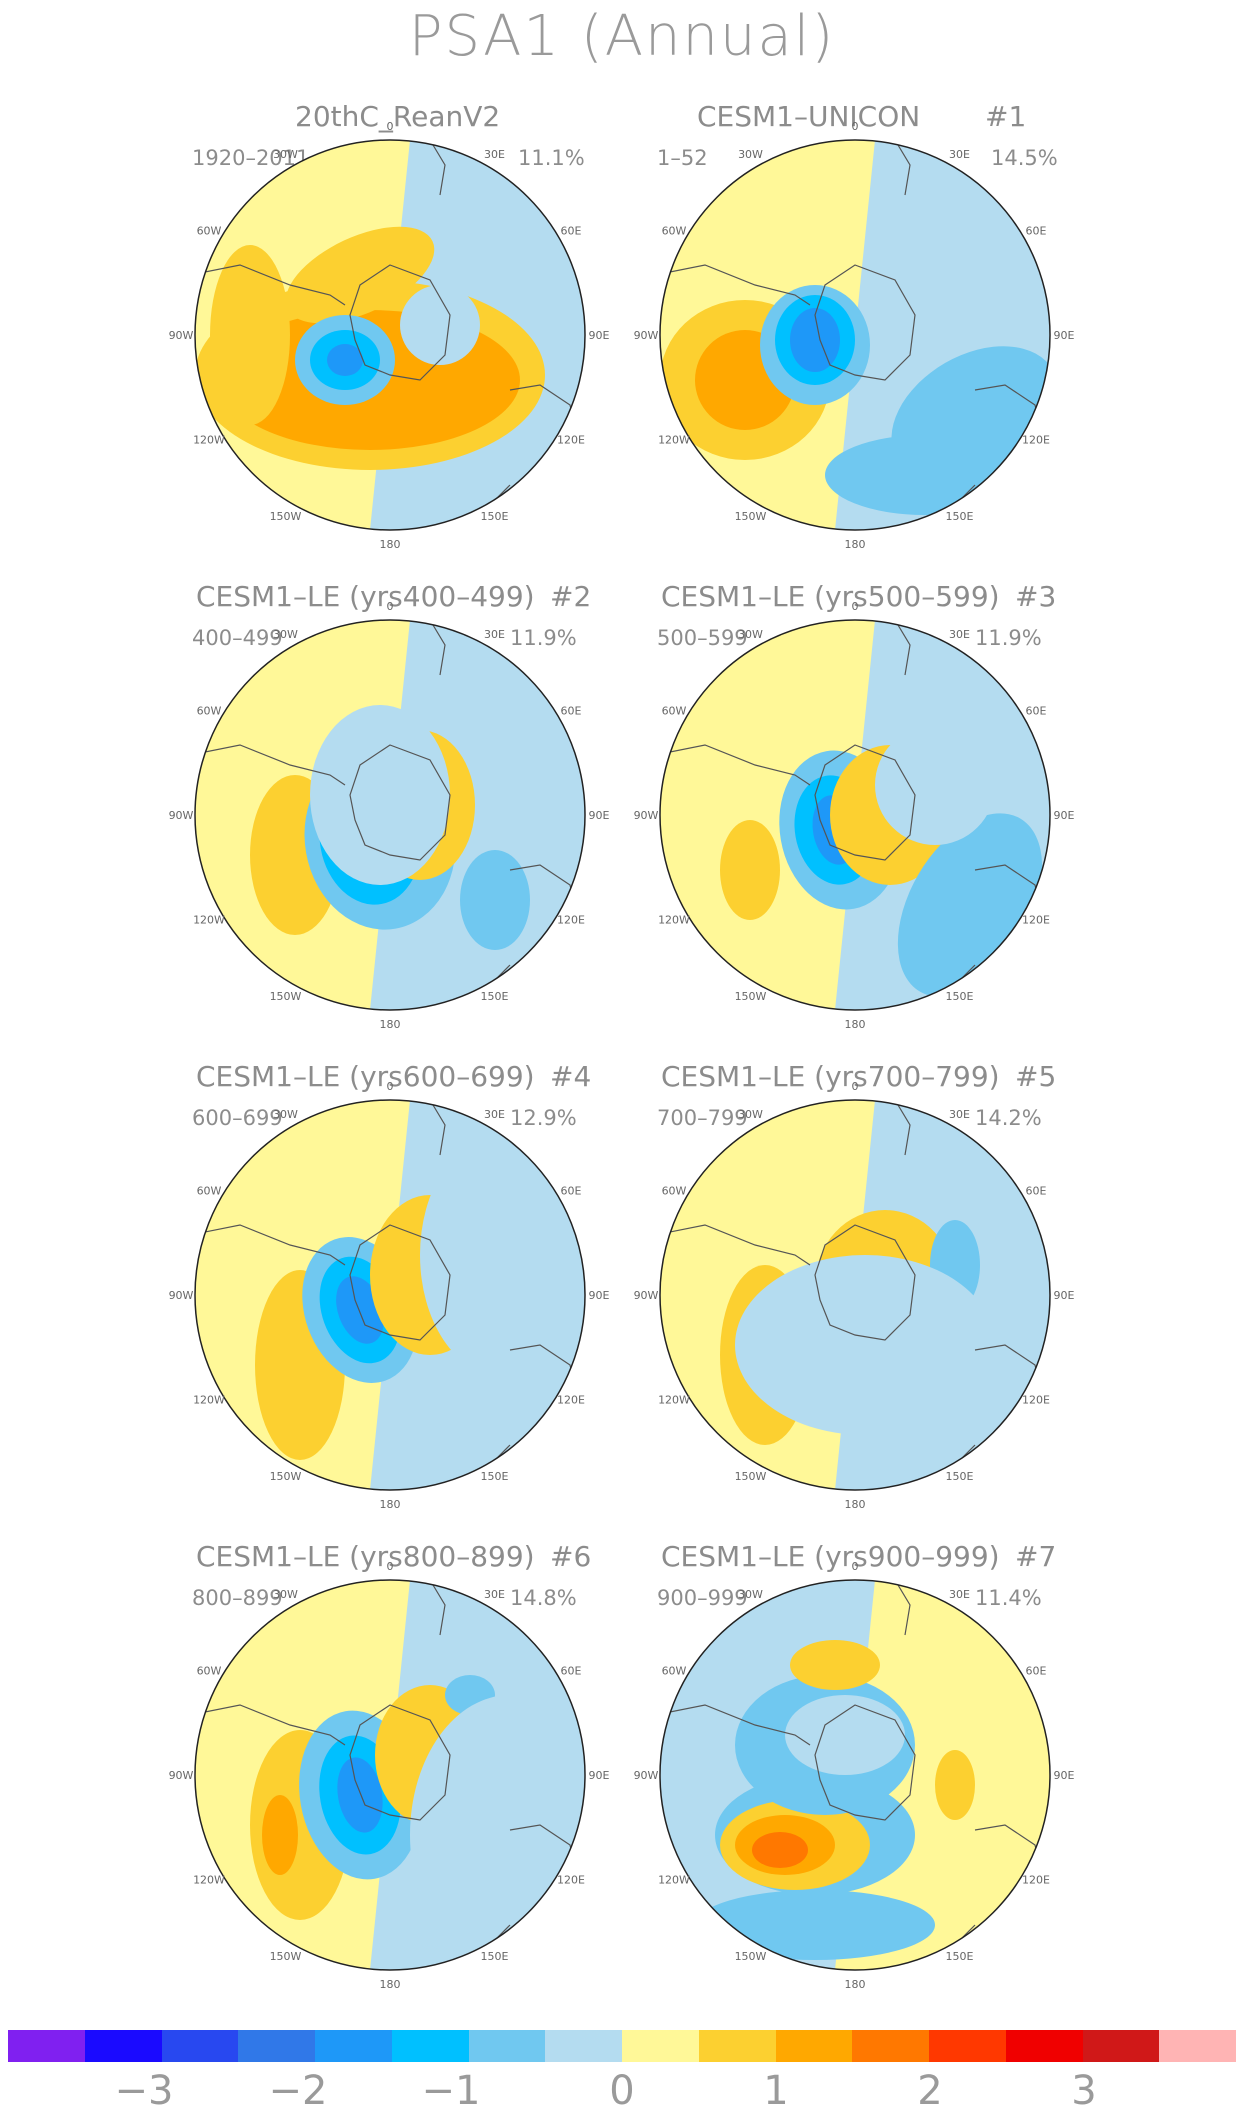 The width and height of the screenshot is (1244, 2114). I want to click on panel-variance: 14.2%, so click(1008, 1118).